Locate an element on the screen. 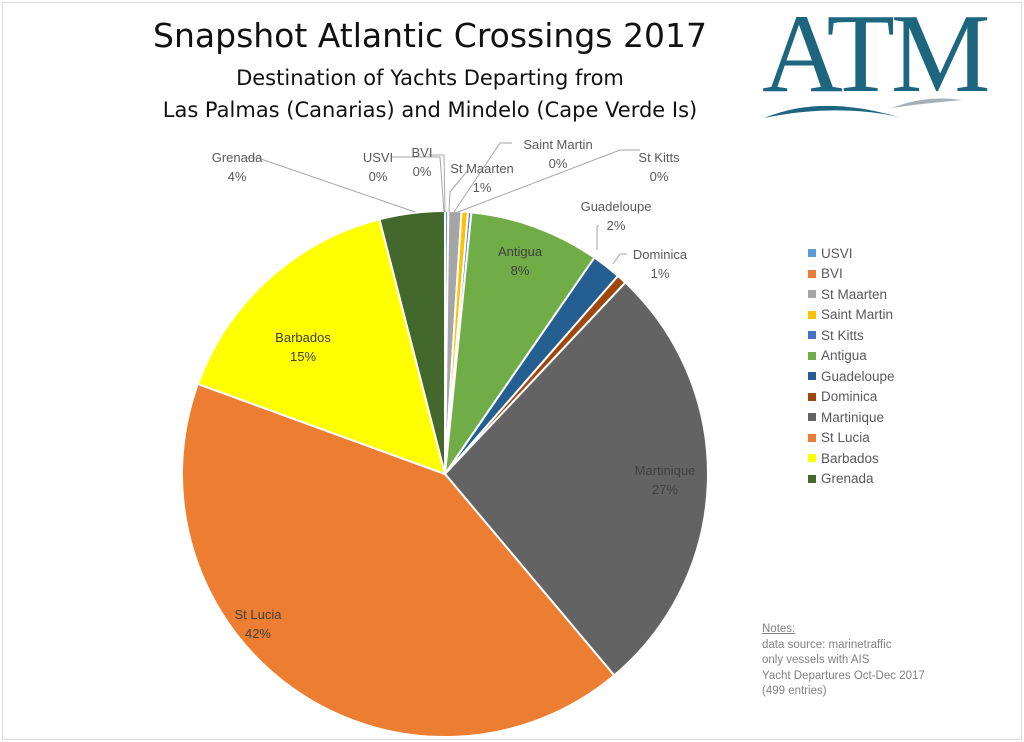 Image resolution: width=1024 pixels, height=742 pixels. slice-label-antigua: Antigua 8% is located at coordinates (520, 261).